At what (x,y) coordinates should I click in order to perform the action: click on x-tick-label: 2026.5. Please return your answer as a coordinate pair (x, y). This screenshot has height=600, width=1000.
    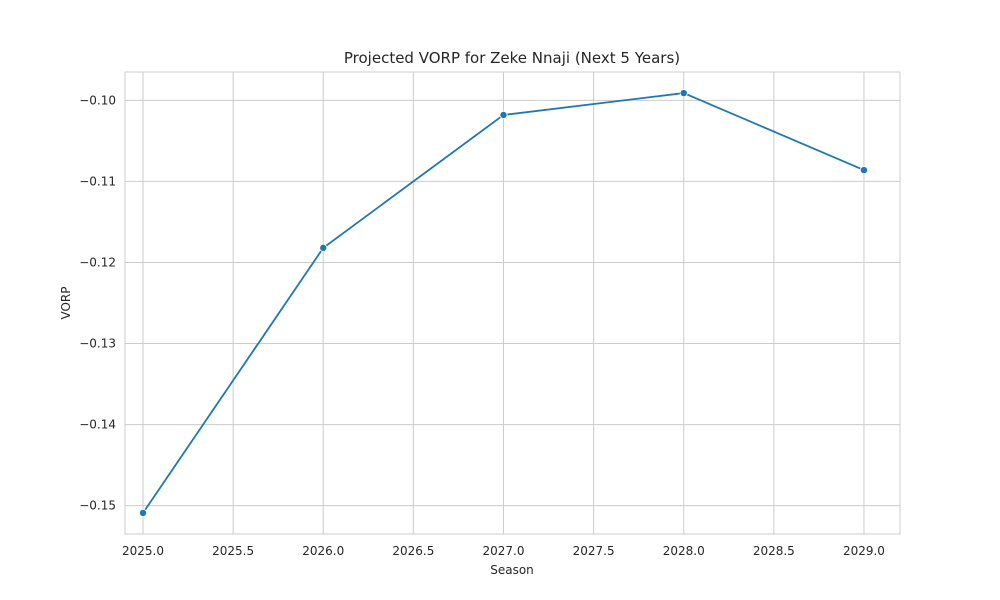
    Looking at the image, I should click on (413, 551).